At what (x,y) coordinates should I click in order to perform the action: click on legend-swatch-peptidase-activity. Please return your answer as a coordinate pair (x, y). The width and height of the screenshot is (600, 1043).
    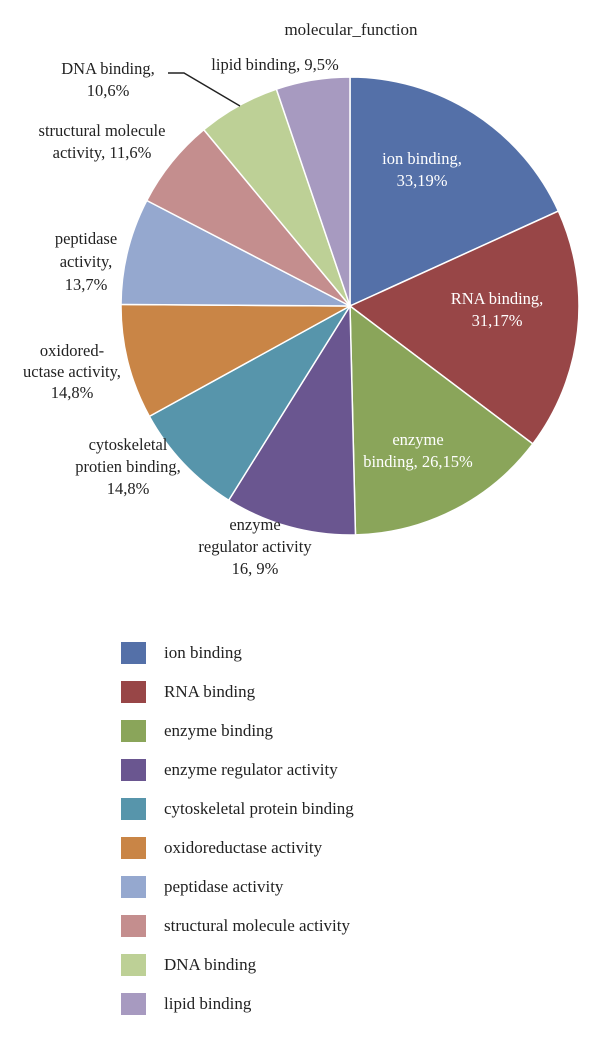
    Looking at the image, I should click on (133, 887).